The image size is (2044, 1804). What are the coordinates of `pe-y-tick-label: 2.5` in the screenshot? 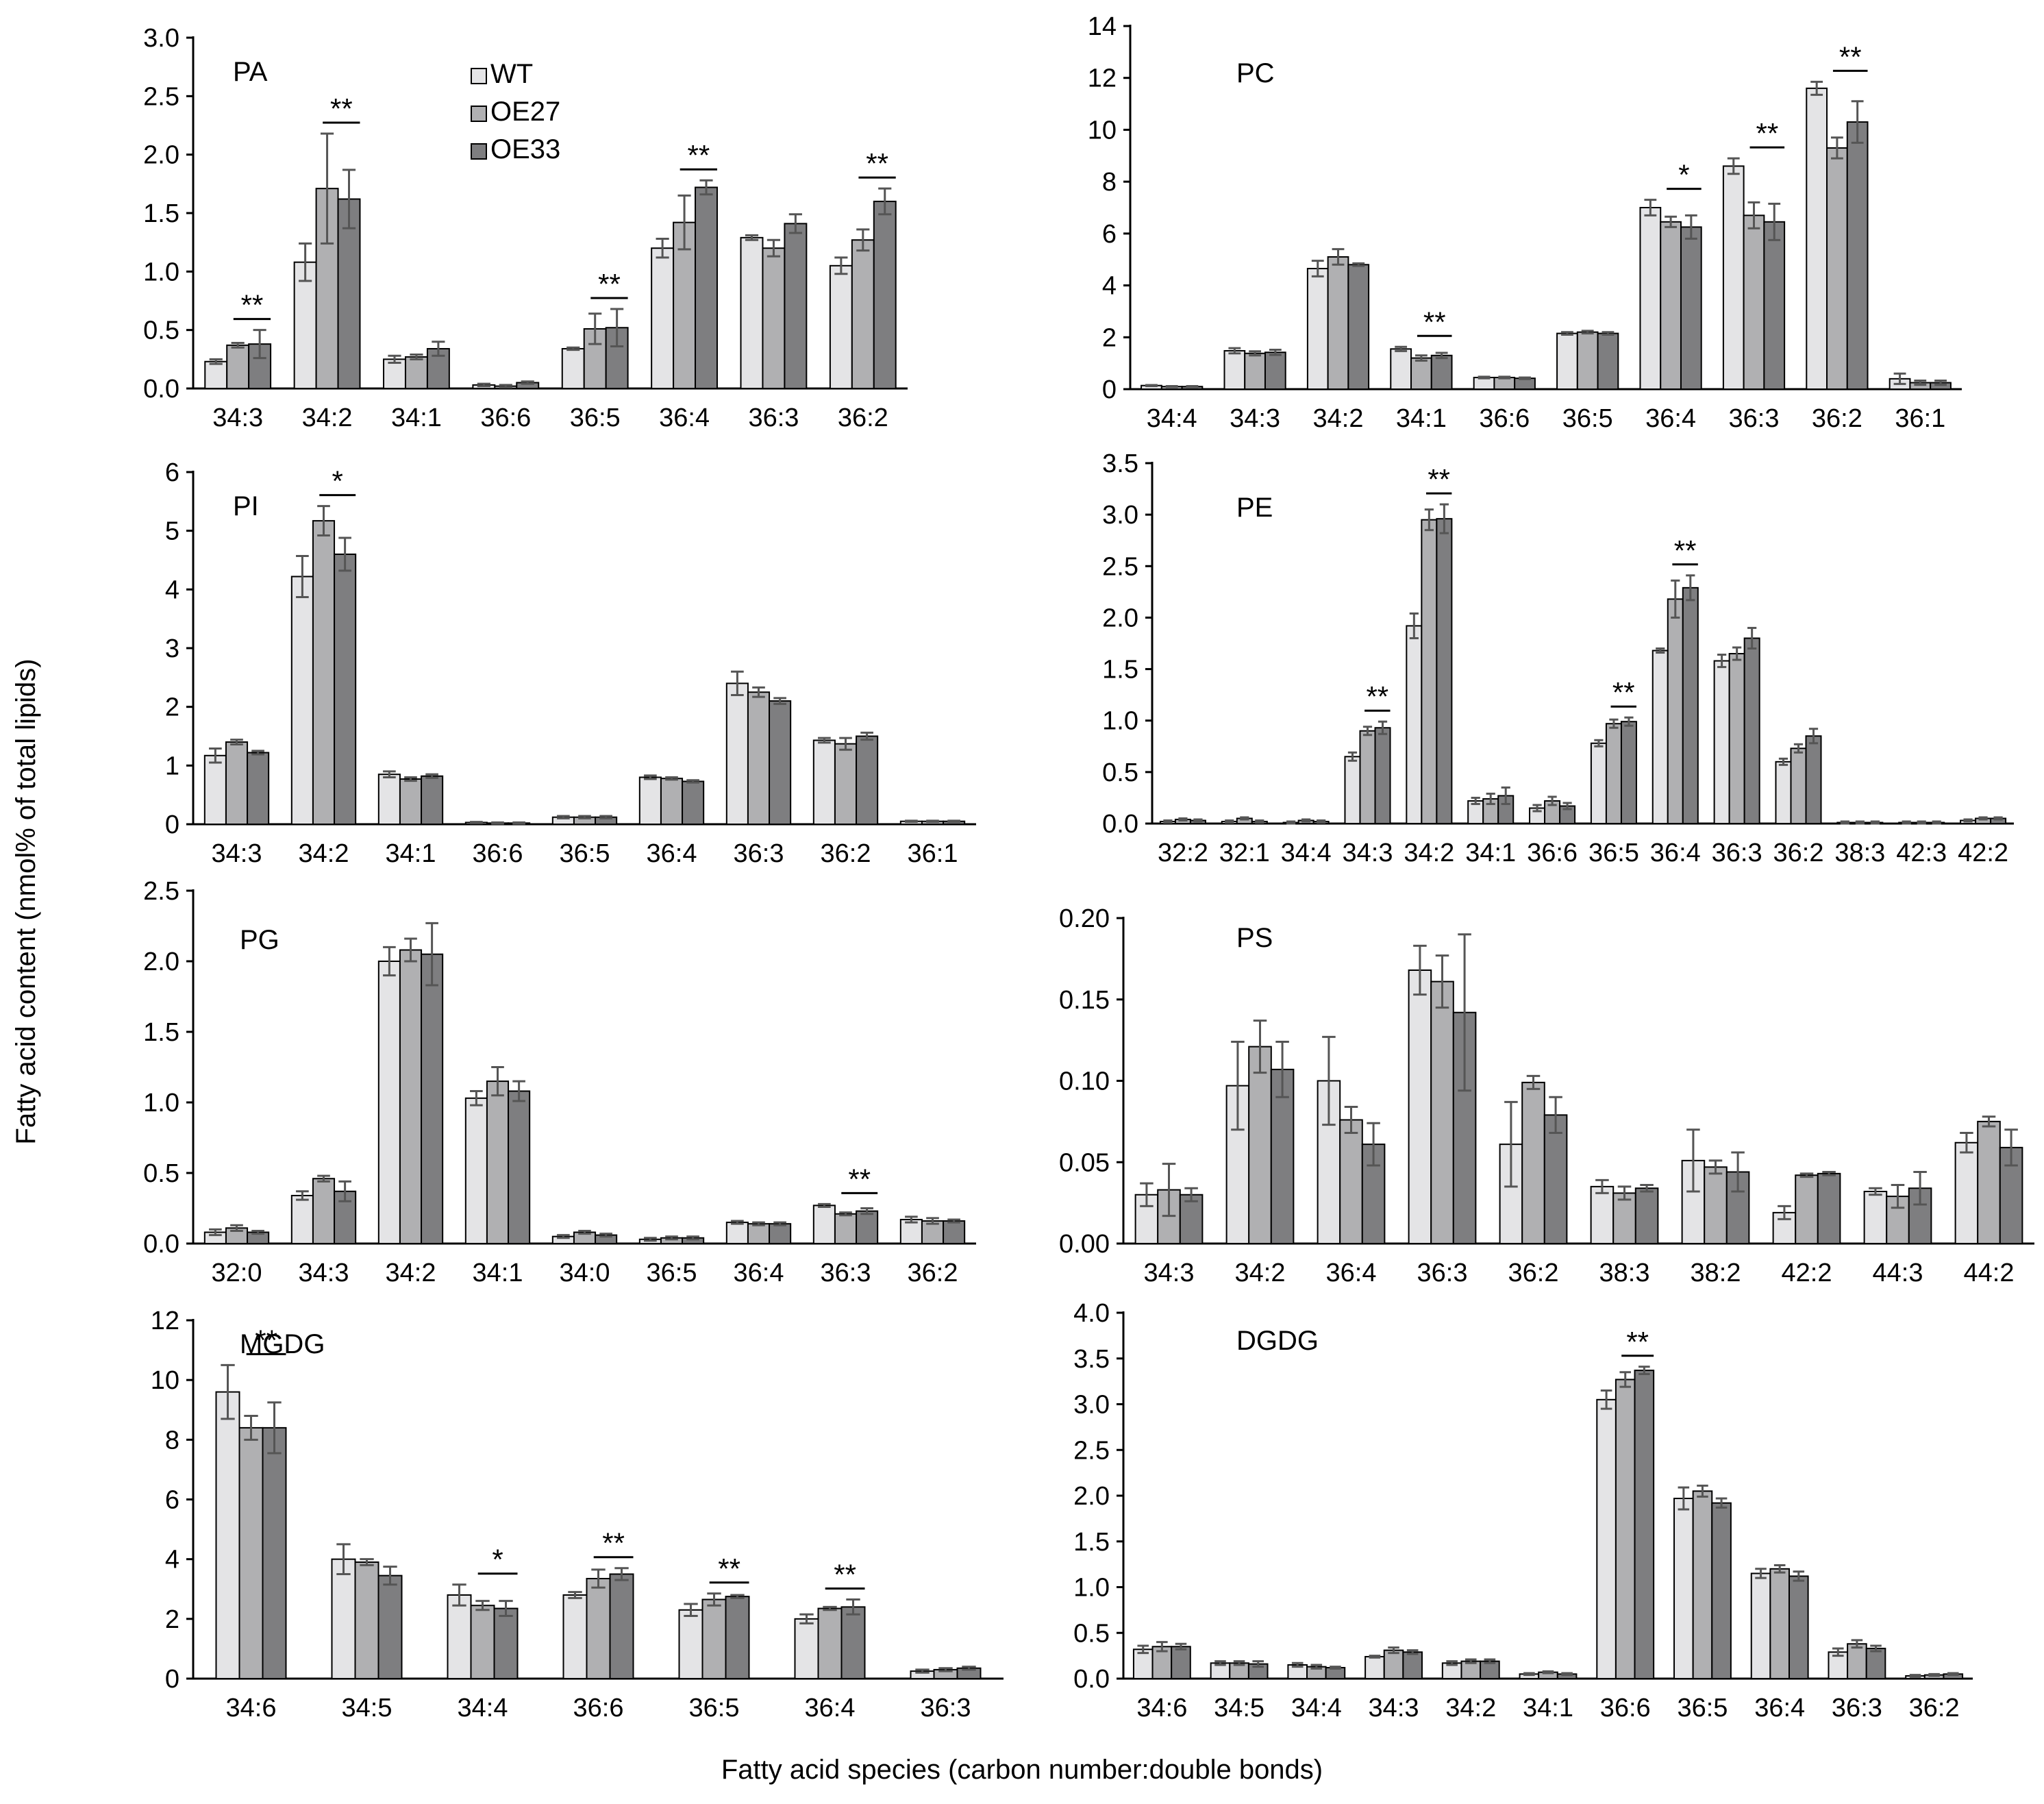 It's located at (1120, 566).